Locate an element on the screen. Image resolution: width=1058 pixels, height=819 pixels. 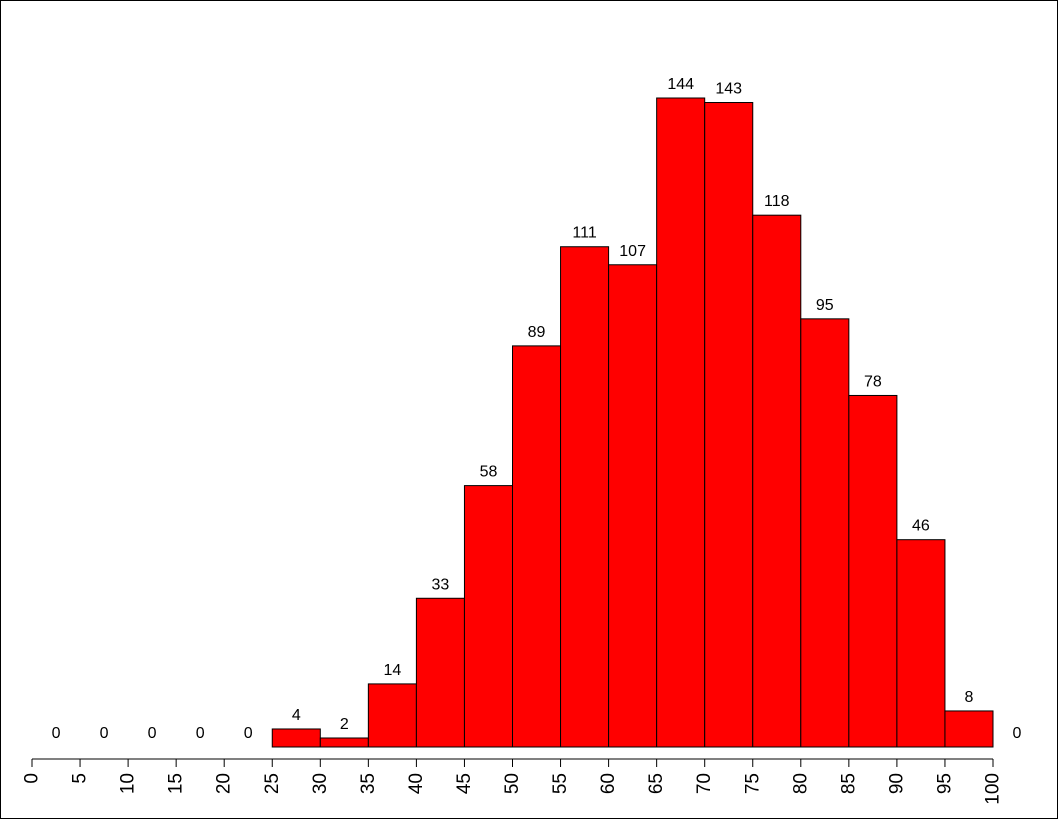
x-tick-label: 100 is located at coordinates (993, 789).